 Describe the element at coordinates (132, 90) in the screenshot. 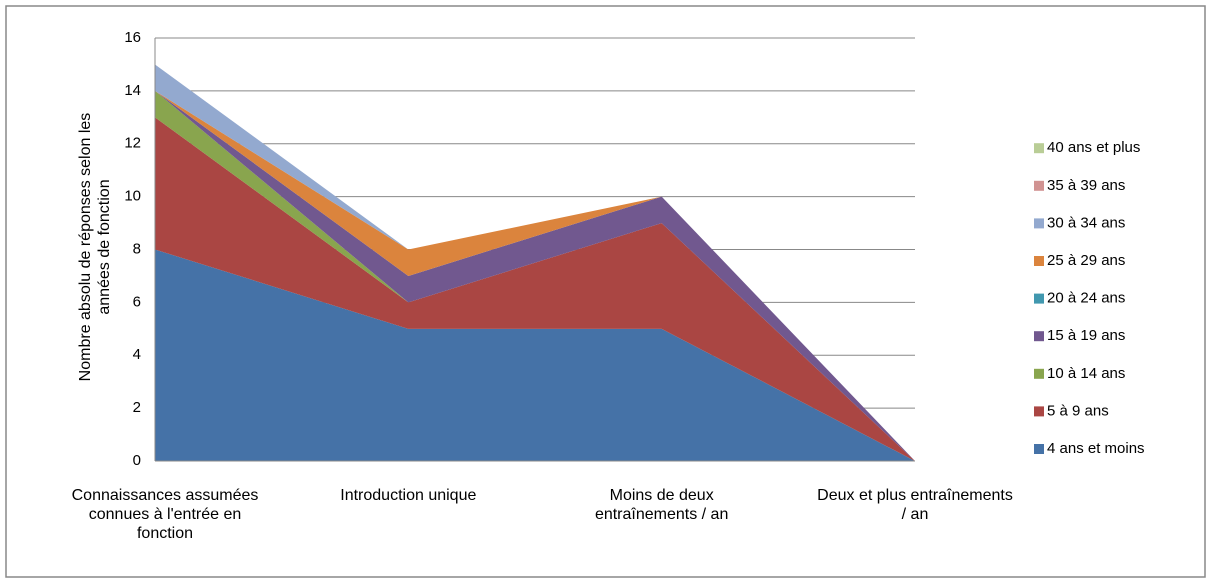

I see `y-tick-label: 14` at that location.